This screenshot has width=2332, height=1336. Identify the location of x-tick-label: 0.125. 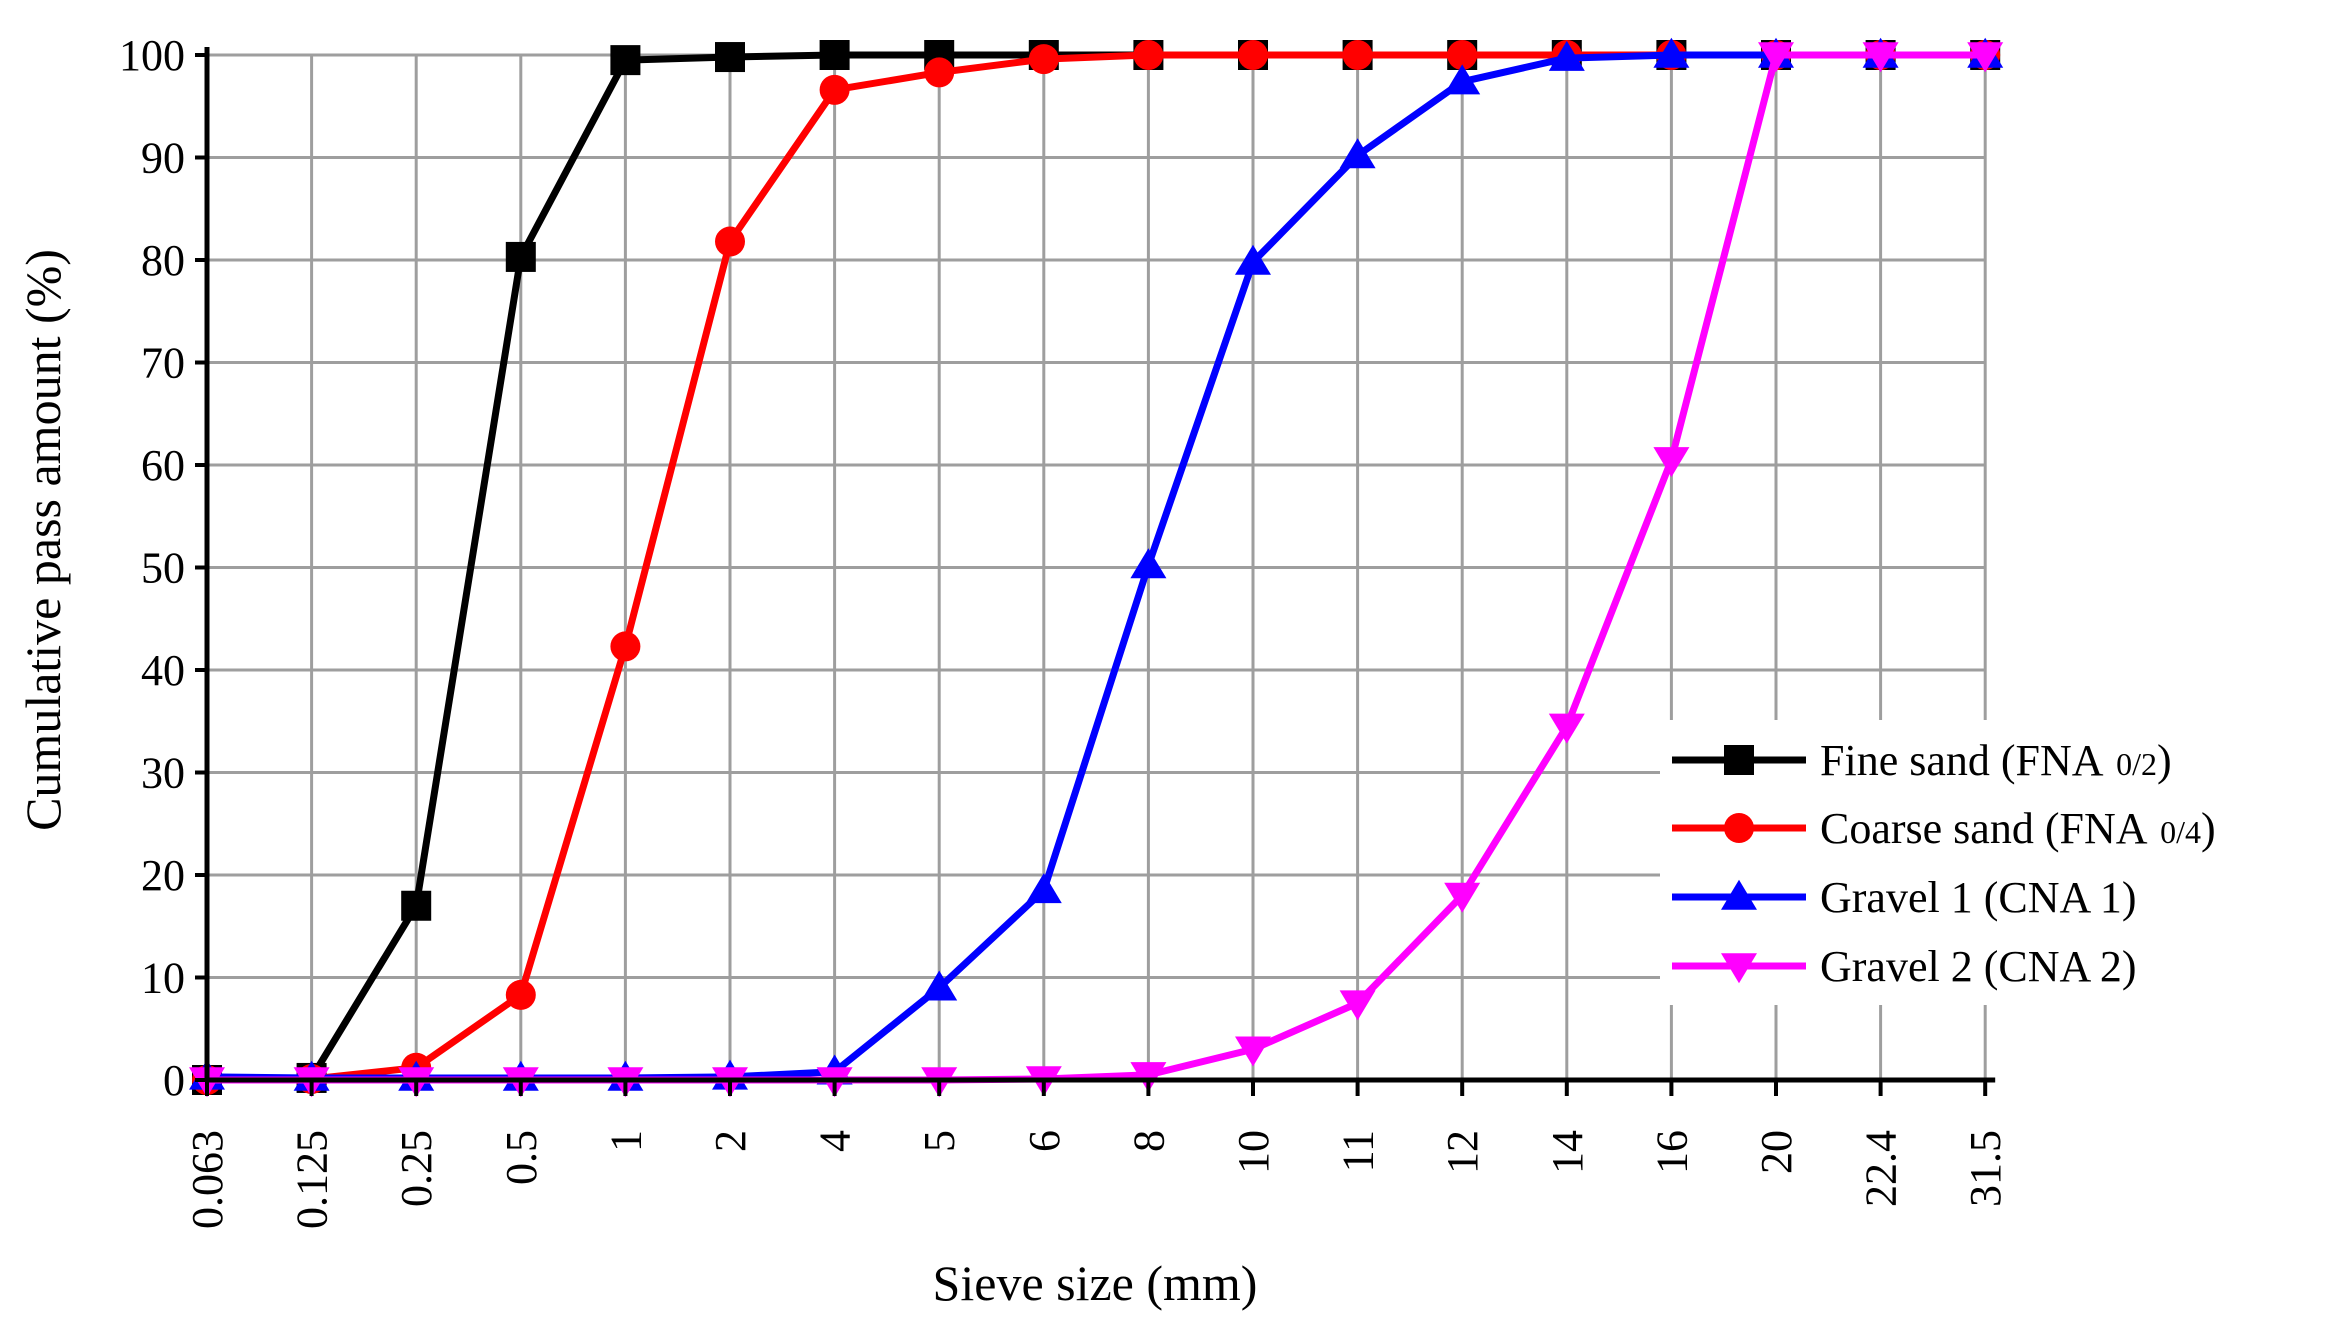
(312, 1179).